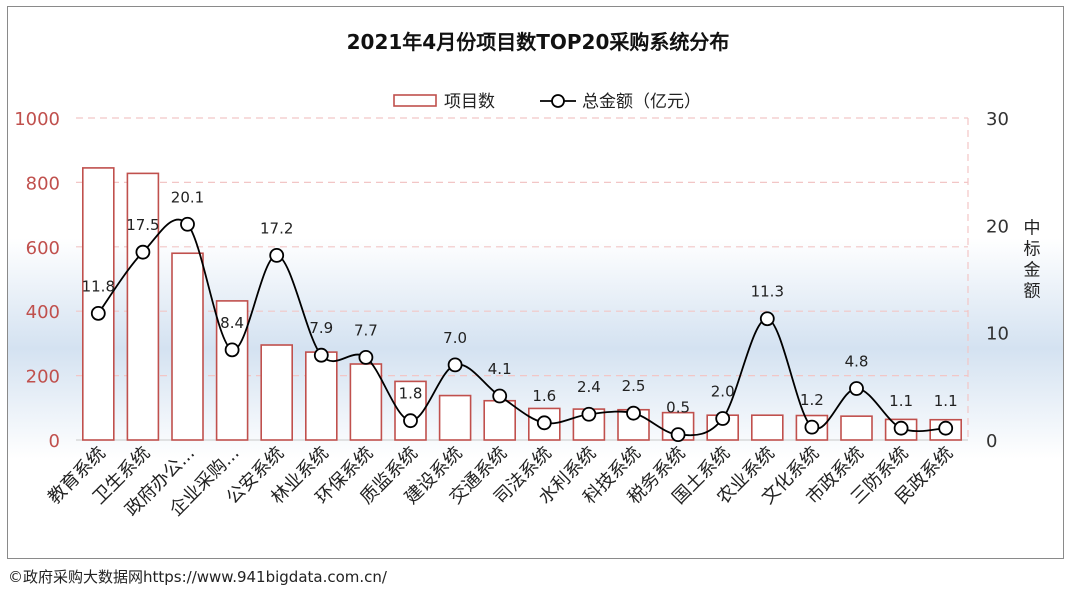 The height and width of the screenshot is (591, 1080). Describe the element at coordinates (321, 328) in the screenshot. I see `amount-data-label: 7.9` at that location.